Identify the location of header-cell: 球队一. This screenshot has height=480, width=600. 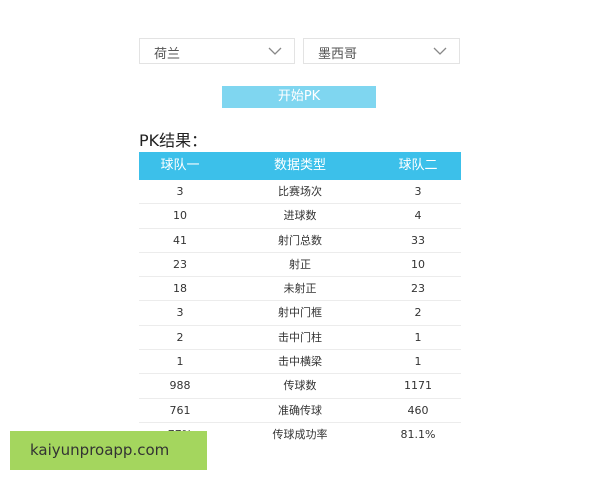
(180, 165).